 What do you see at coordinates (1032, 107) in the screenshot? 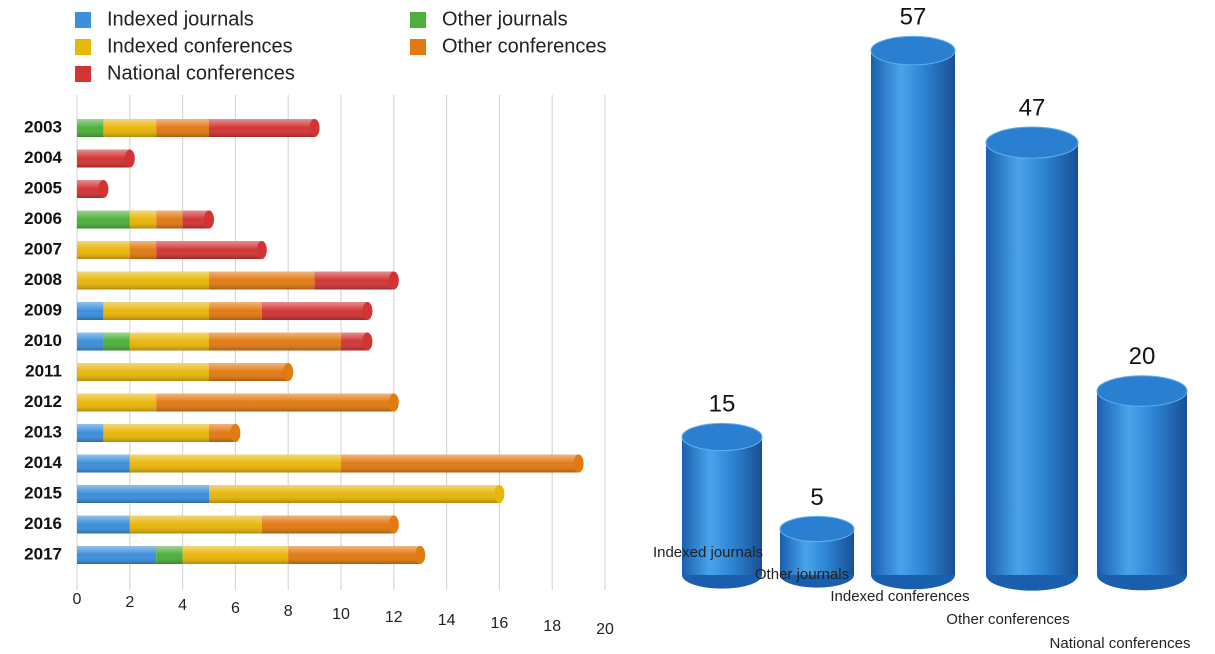
I see `value-label: 47` at bounding box center [1032, 107].